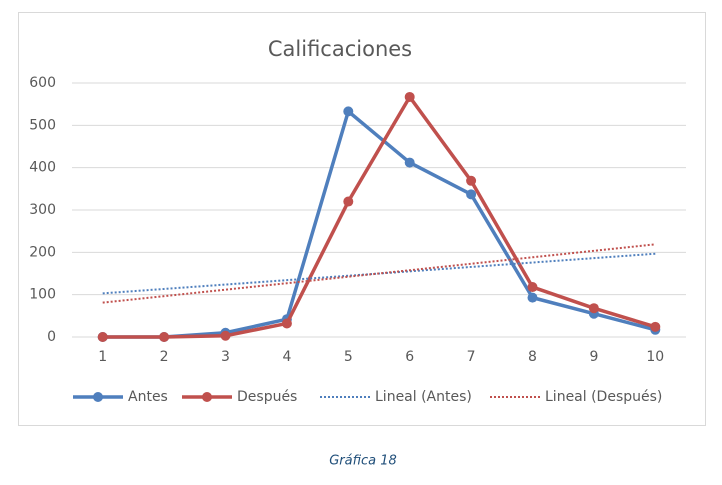 The height and width of the screenshot is (485, 722). What do you see at coordinates (42, 252) in the screenshot?
I see `y-tick-label: 200` at bounding box center [42, 252].